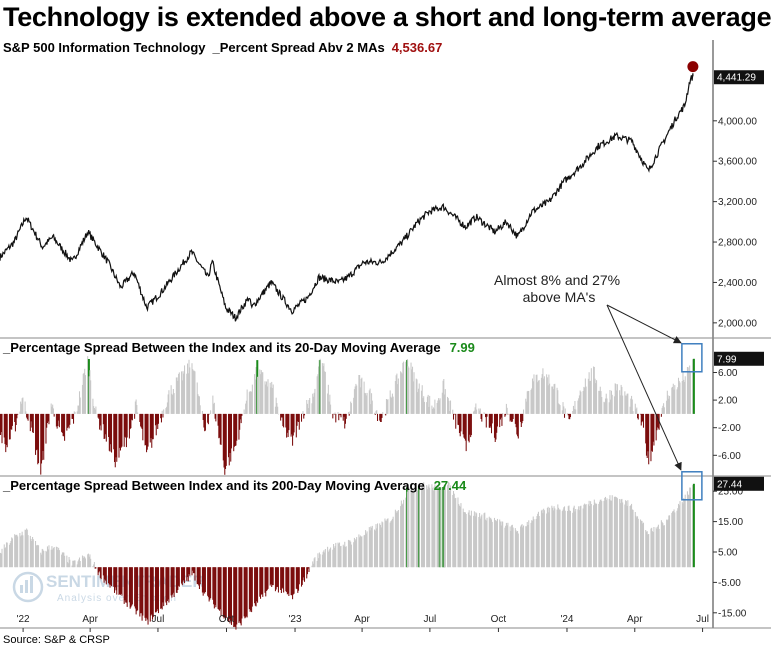  Describe the element at coordinates (739, 358) in the screenshot. I see `spread20-last-value-label-box` at that location.